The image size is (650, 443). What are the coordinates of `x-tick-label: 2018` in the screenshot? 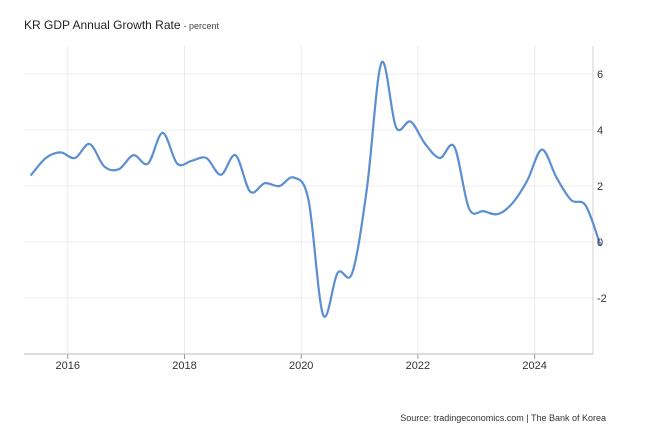 It's located at (184, 366).